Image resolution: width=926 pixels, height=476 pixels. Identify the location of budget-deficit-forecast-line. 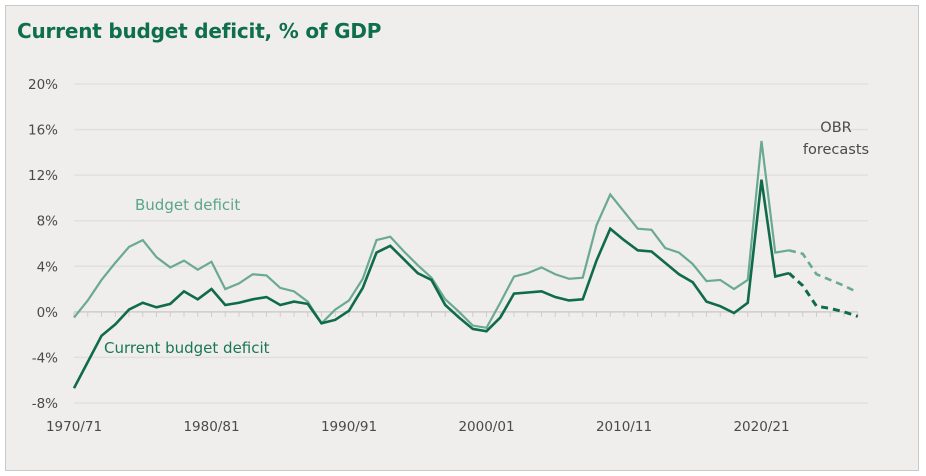
(823, 271).